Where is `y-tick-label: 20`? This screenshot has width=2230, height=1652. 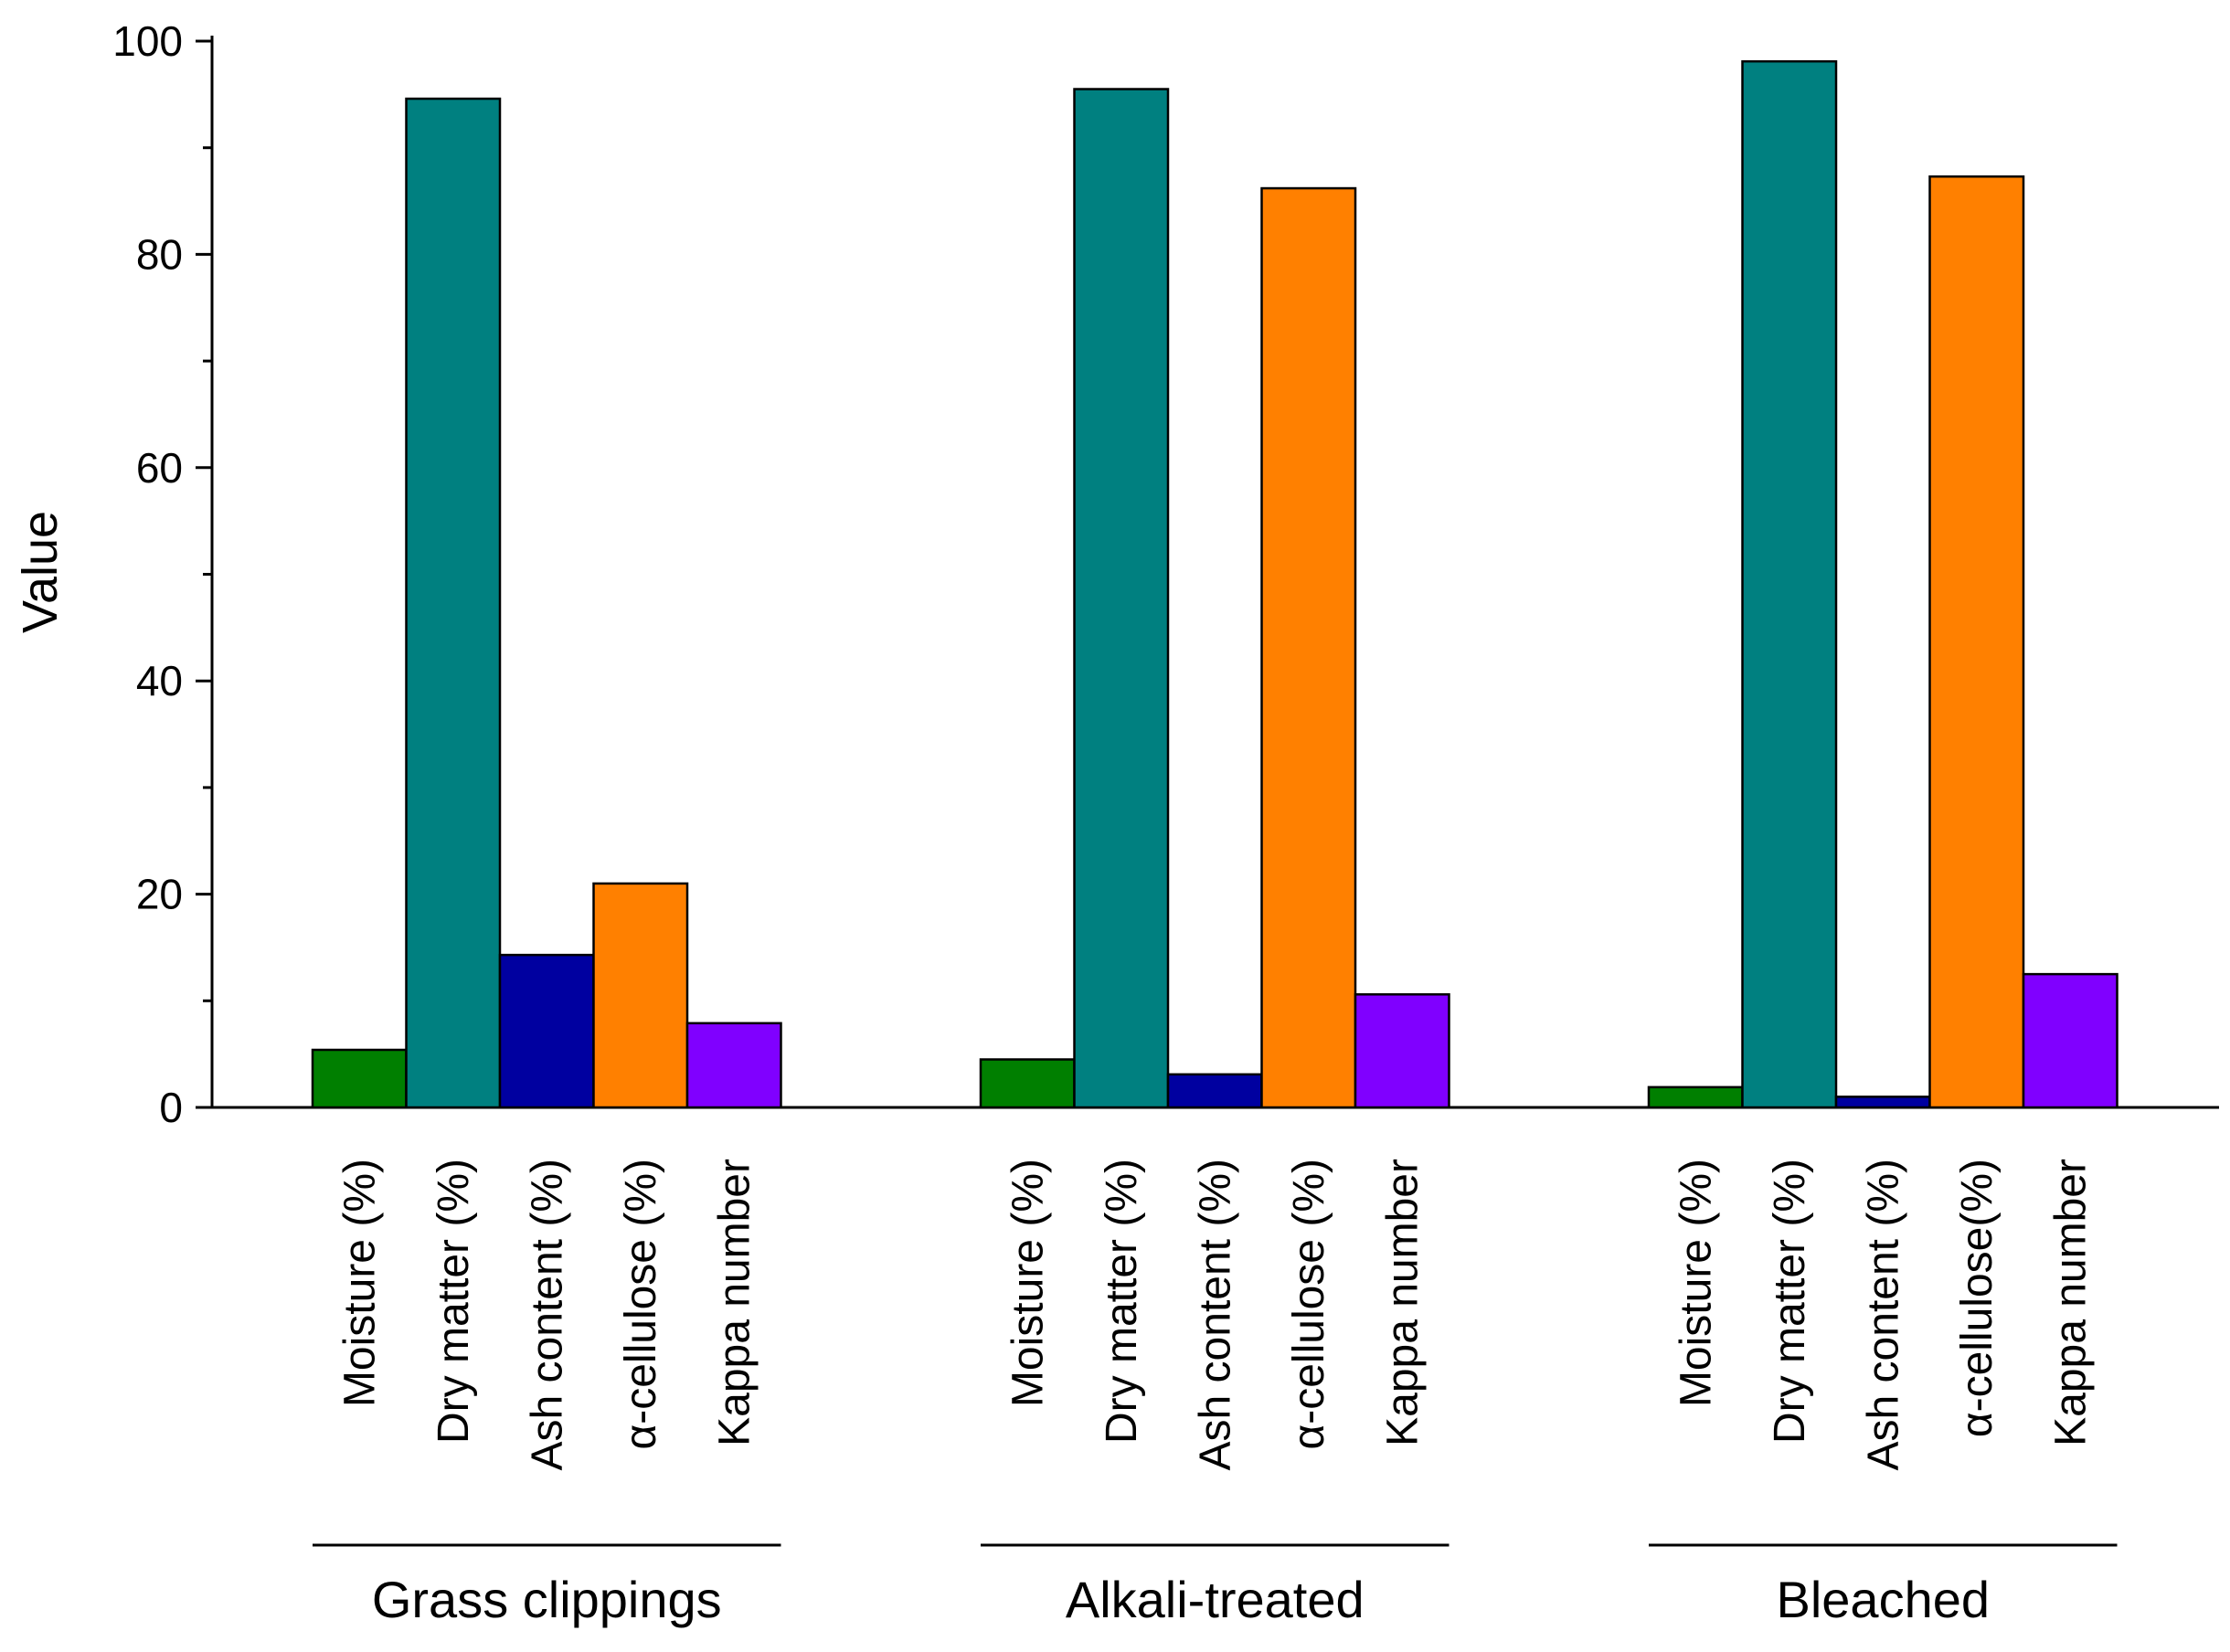 y-tick-label: 20 is located at coordinates (159, 895).